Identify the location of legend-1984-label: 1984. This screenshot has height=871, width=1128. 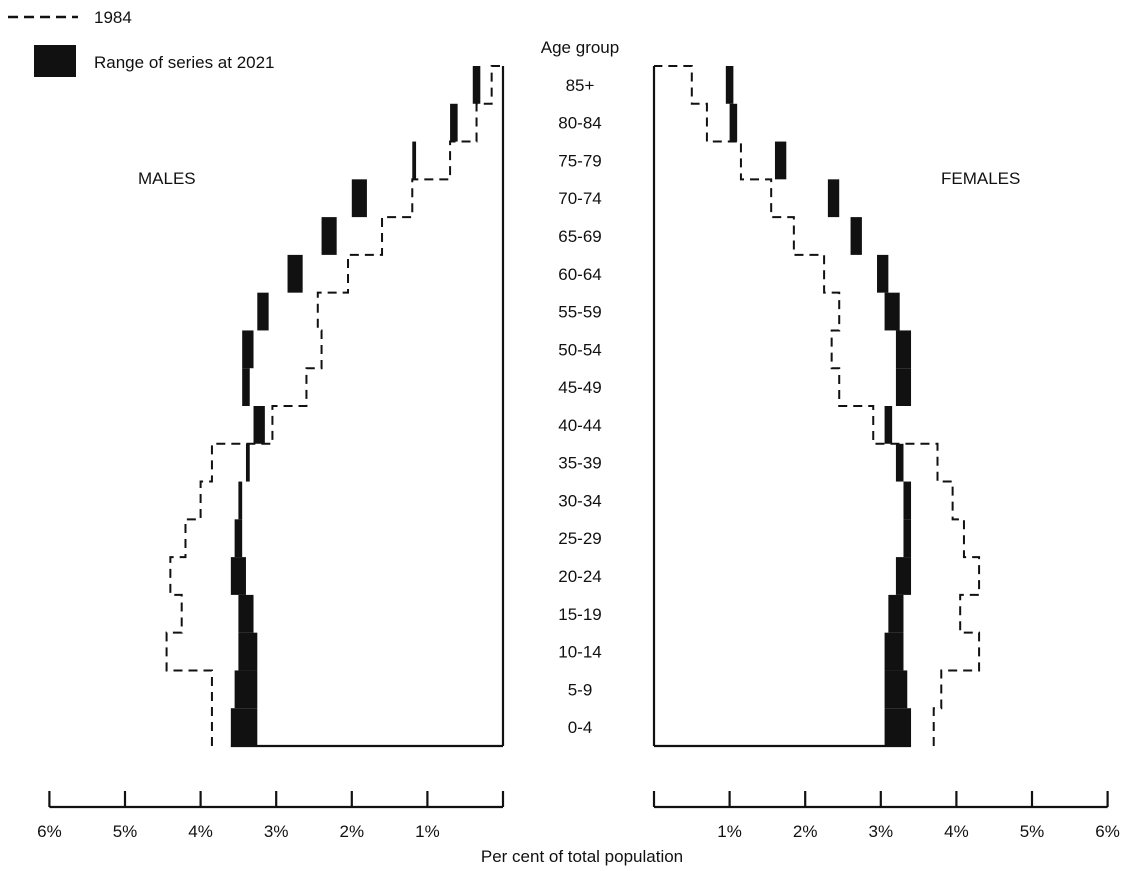
(113, 17).